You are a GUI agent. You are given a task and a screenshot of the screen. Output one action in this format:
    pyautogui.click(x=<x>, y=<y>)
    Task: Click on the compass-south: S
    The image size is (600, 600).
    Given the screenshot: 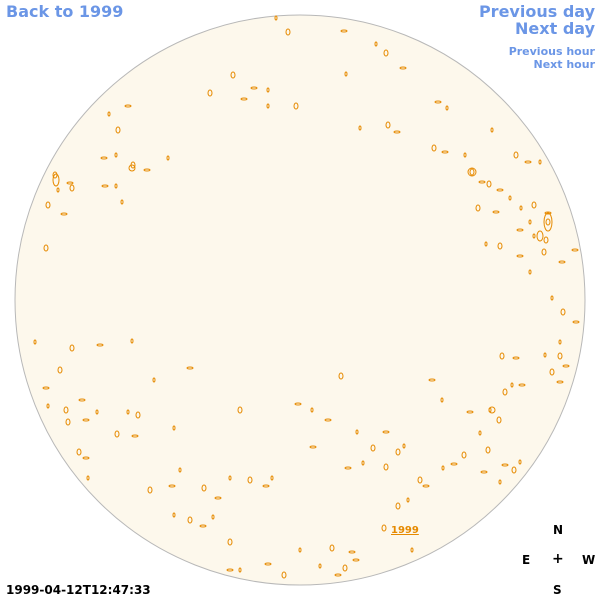 What is the action you would take?
    pyautogui.click(x=557, y=590)
    